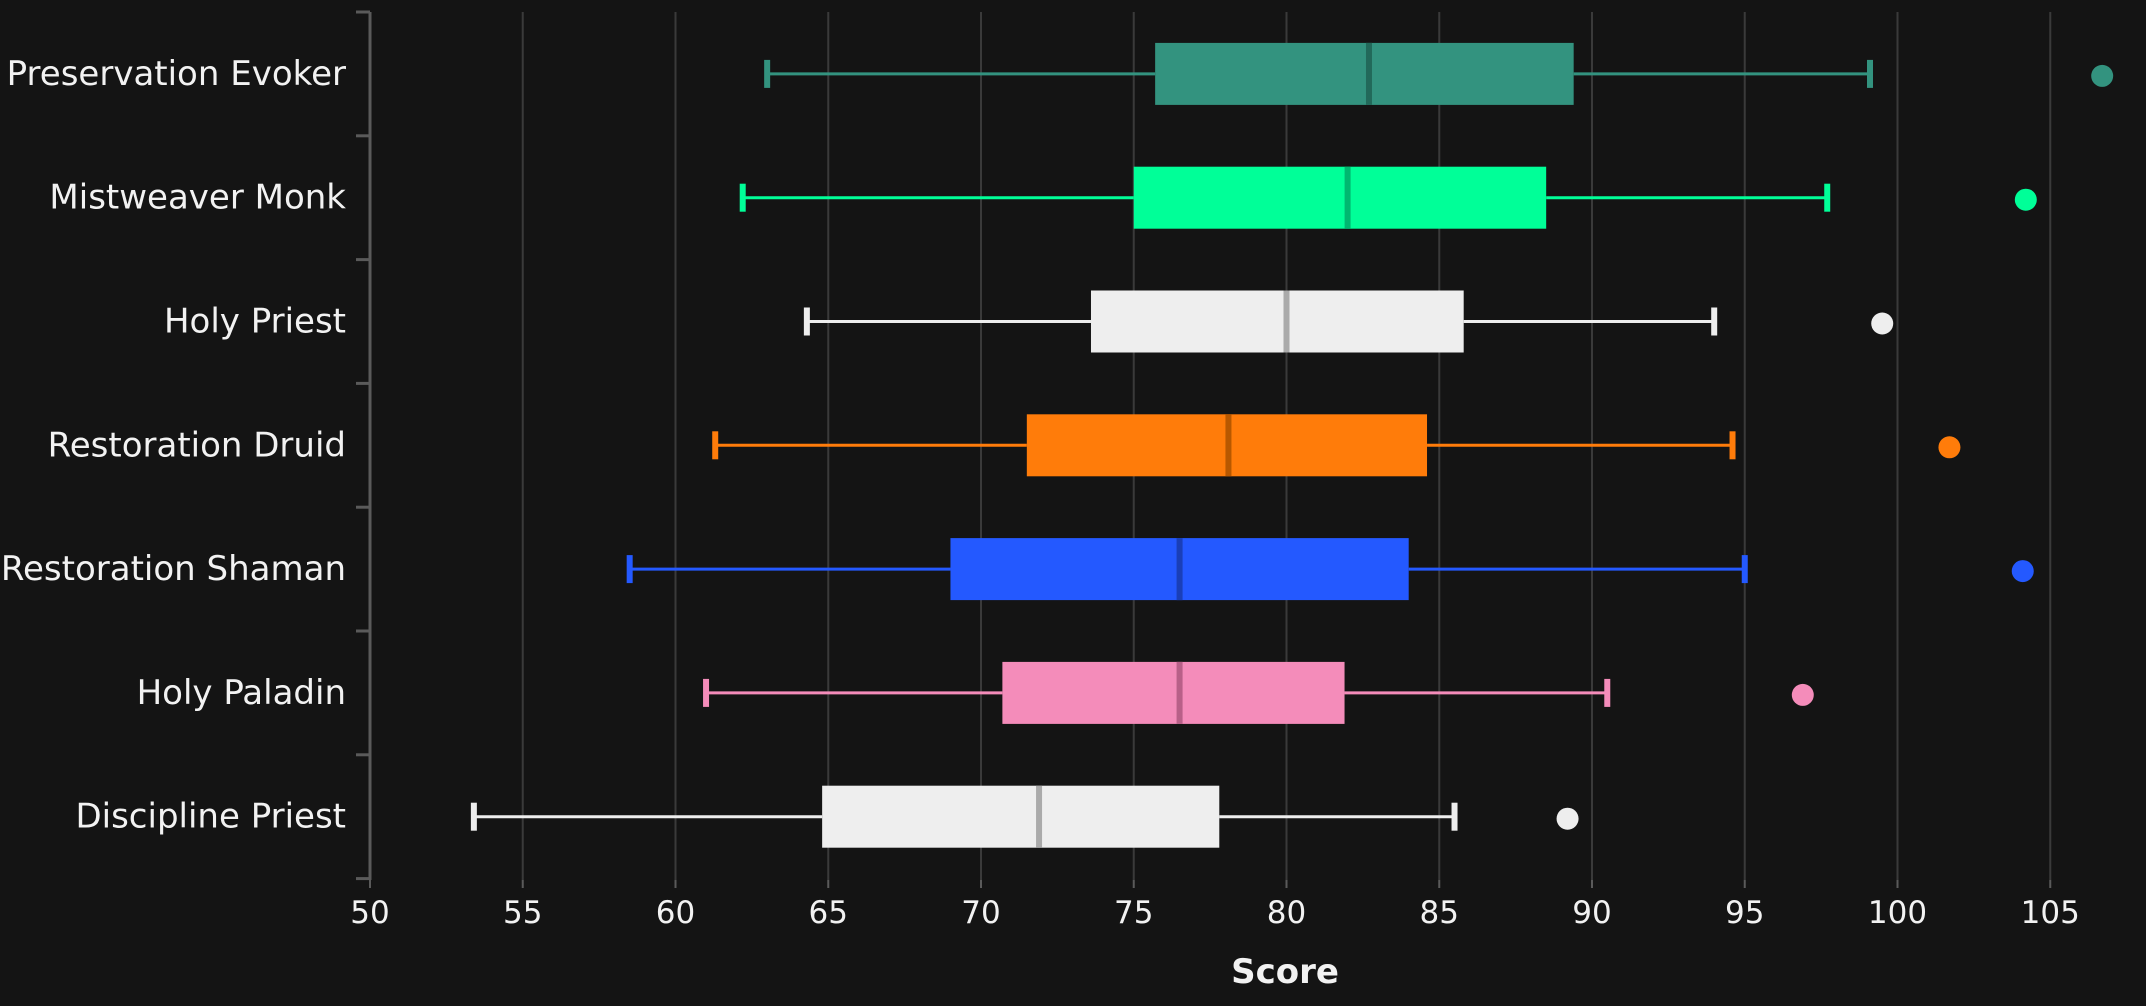 The width and height of the screenshot is (2146, 1006). What do you see at coordinates (828, 913) in the screenshot?
I see `x-tick-label: 65` at bounding box center [828, 913].